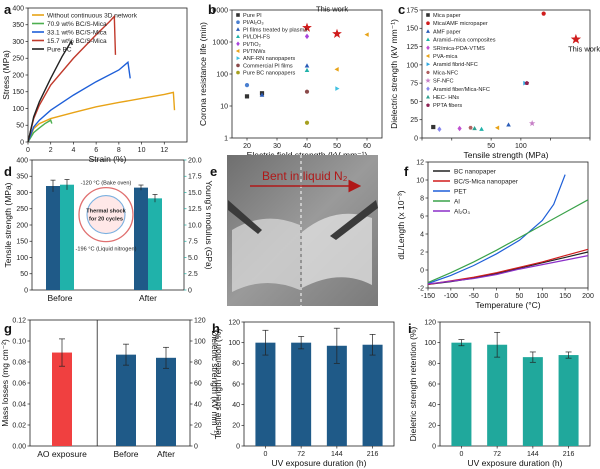  Describe the element at coordinates (422, 252) in the screenshot. I see `y-tick-label-f: 2` at that location.